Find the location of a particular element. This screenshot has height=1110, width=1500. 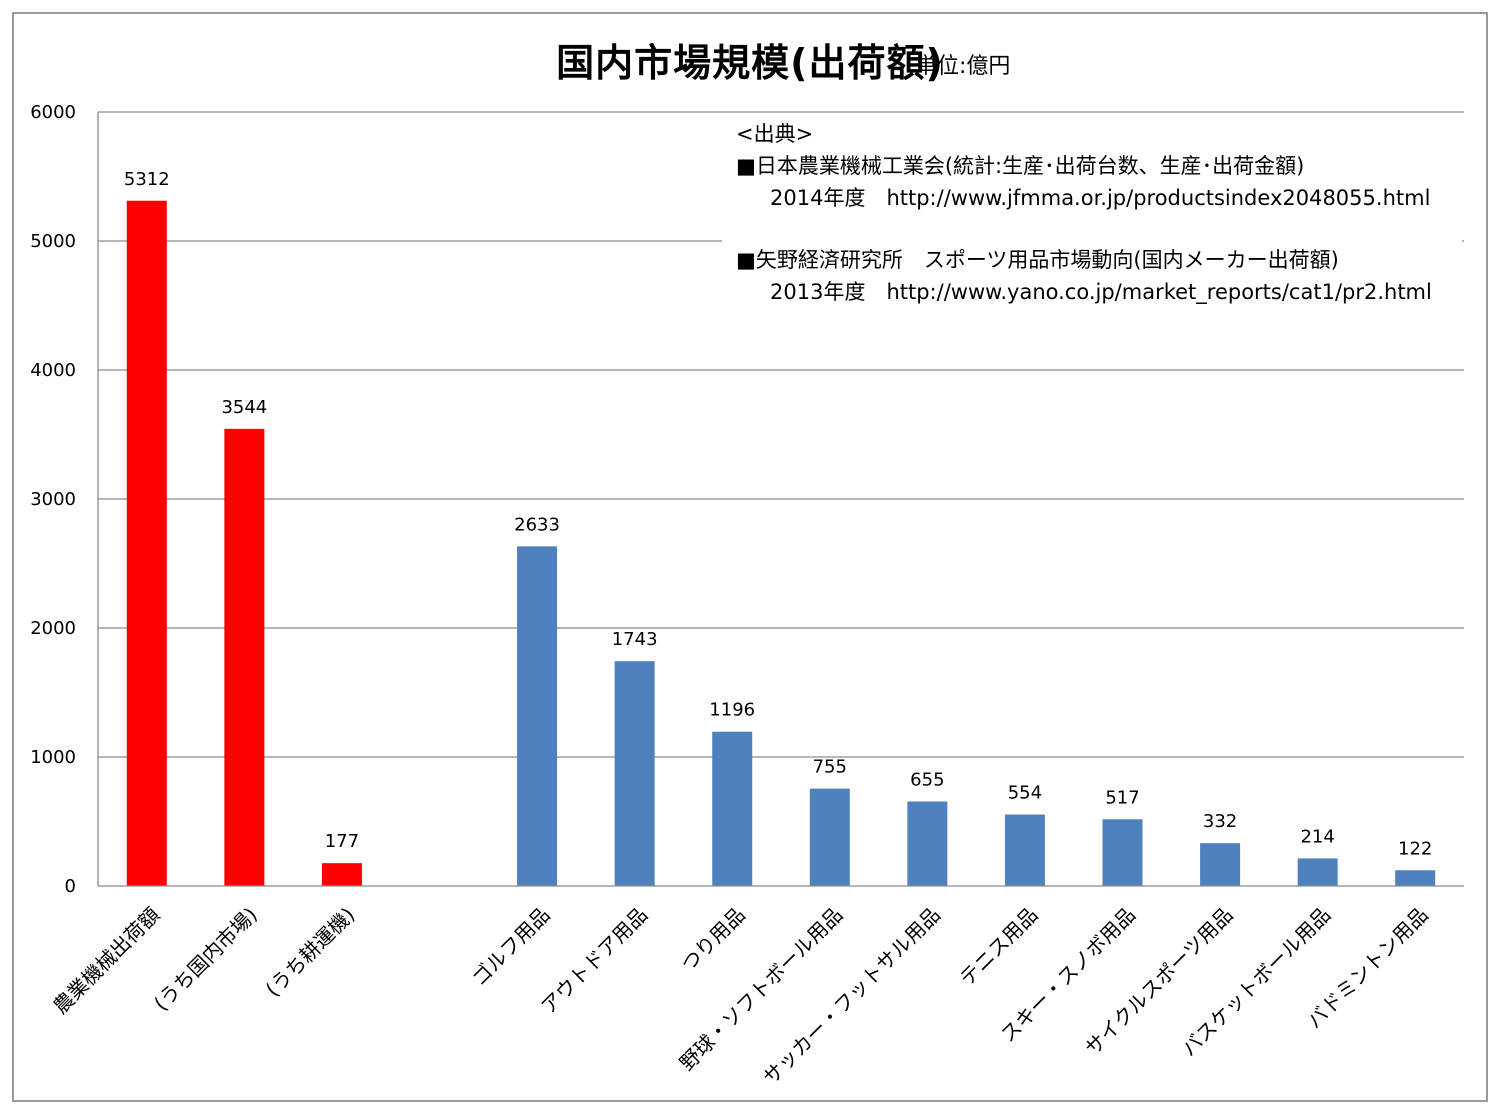

data-label: 177 is located at coordinates (342, 841).